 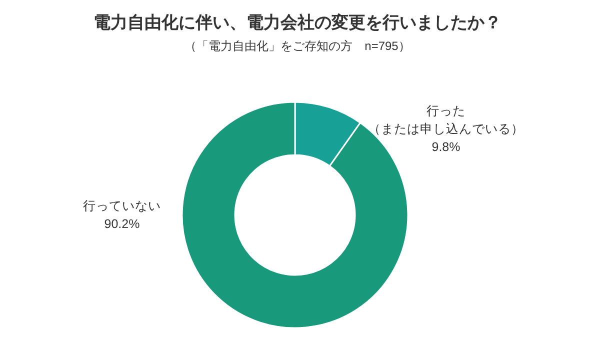 What do you see at coordinates (446, 120) in the screenshot?
I see `slice-label: 行った（または申し込んでいる）` at bounding box center [446, 120].